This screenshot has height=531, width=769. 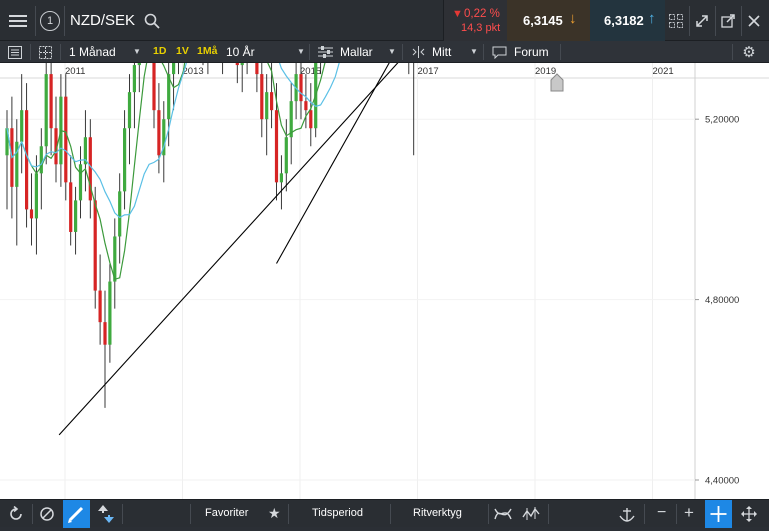 I want to click on search-icon, so click(x=152, y=21).